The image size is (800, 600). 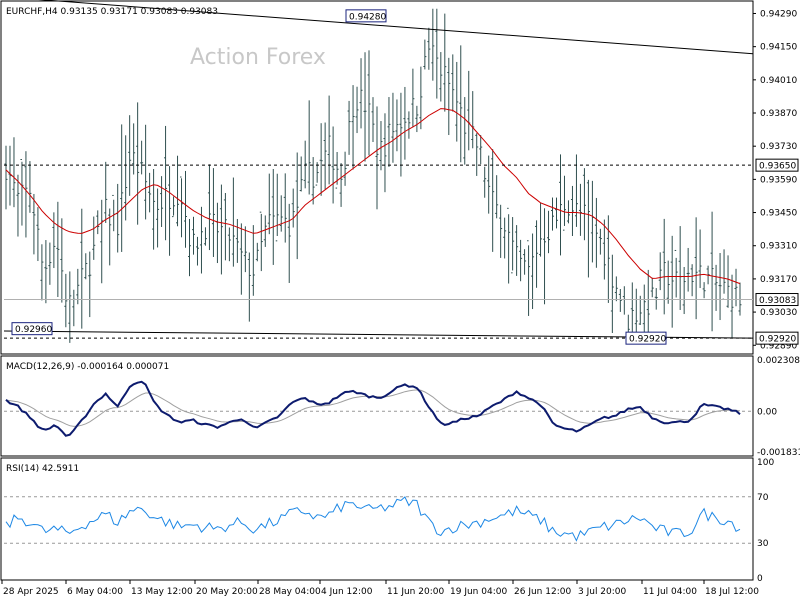 What do you see at coordinates (778, 147) in the screenshot?
I see `price-tick-label: 0.93730` at bounding box center [778, 147].